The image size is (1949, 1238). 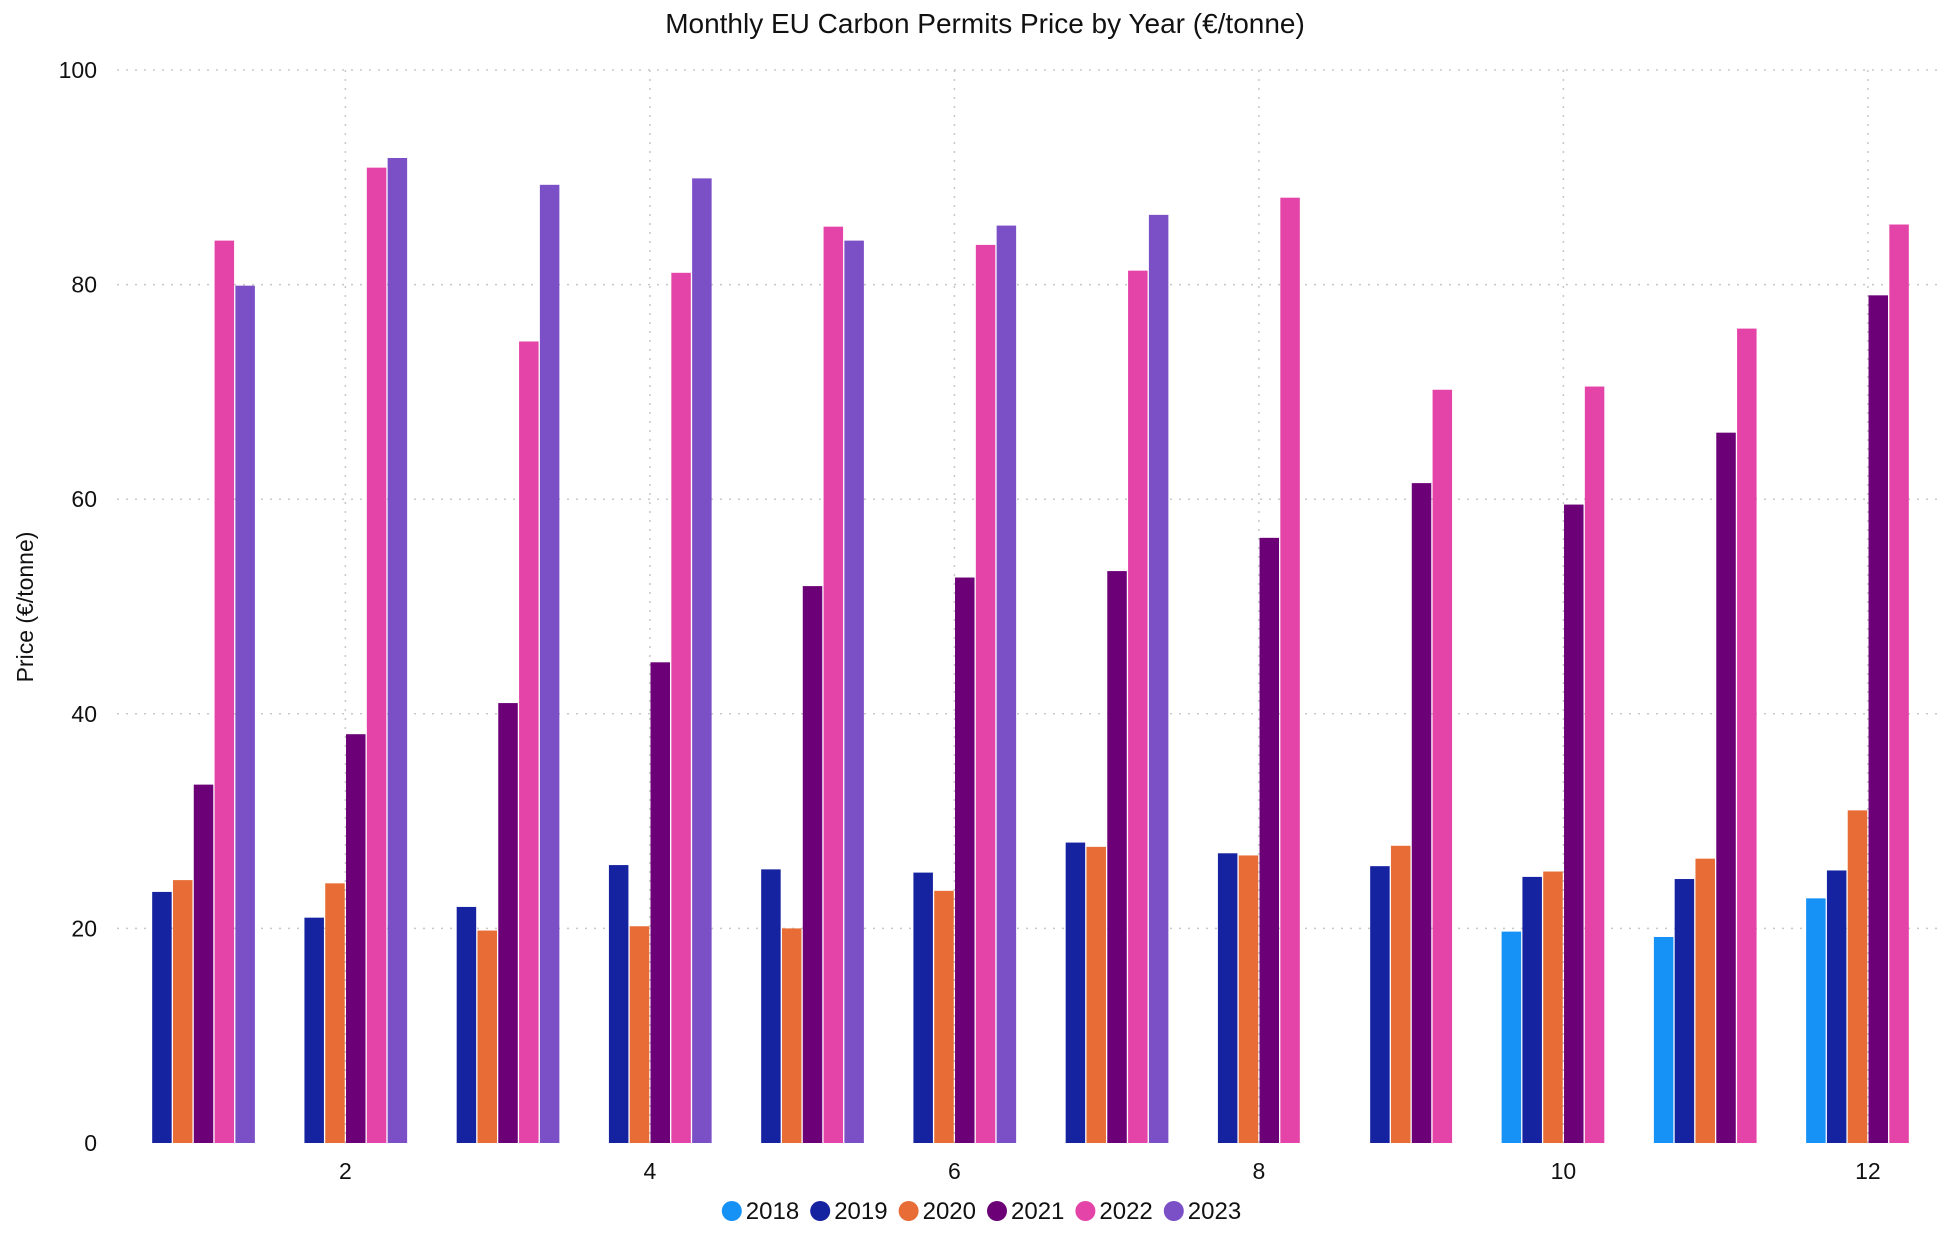 I want to click on x-tick-label: 10, so click(x=1564, y=1171).